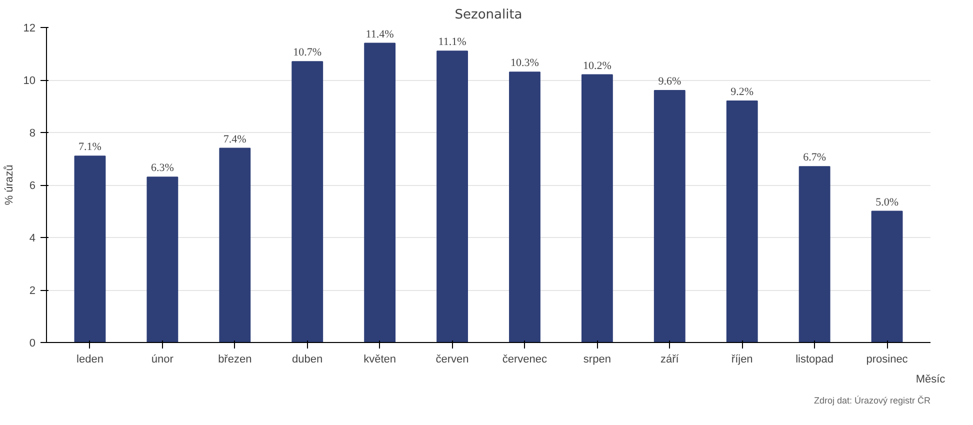 This screenshot has width=973, height=425. I want to click on x-tick-label: říjen, so click(742, 360).